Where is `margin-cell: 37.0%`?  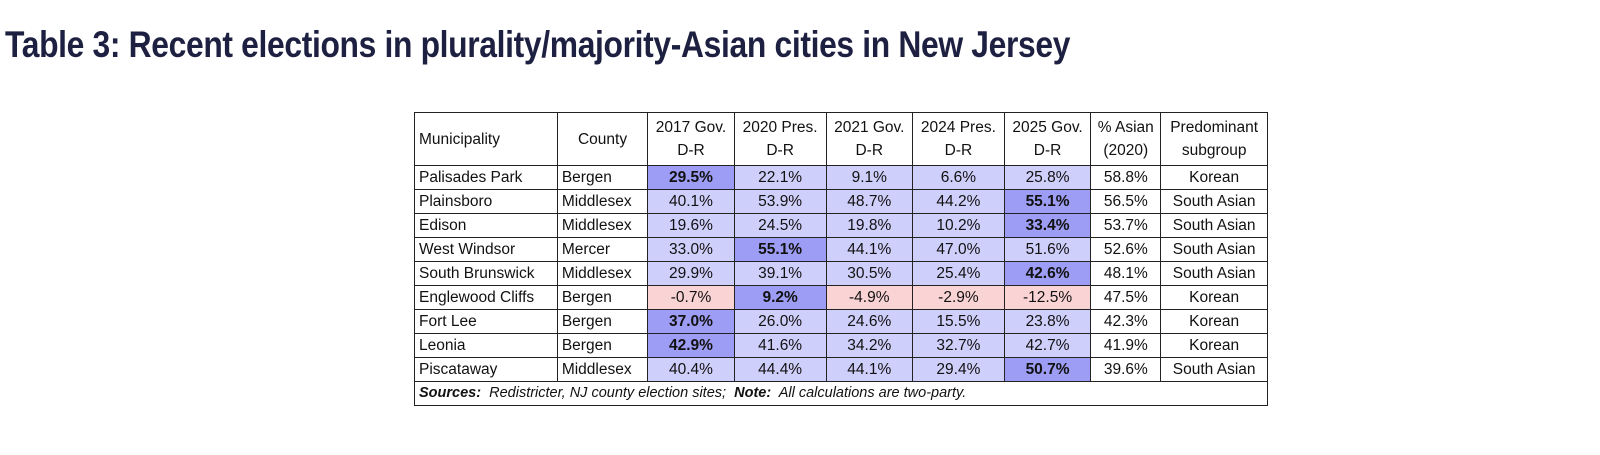
margin-cell: 37.0% is located at coordinates (691, 321).